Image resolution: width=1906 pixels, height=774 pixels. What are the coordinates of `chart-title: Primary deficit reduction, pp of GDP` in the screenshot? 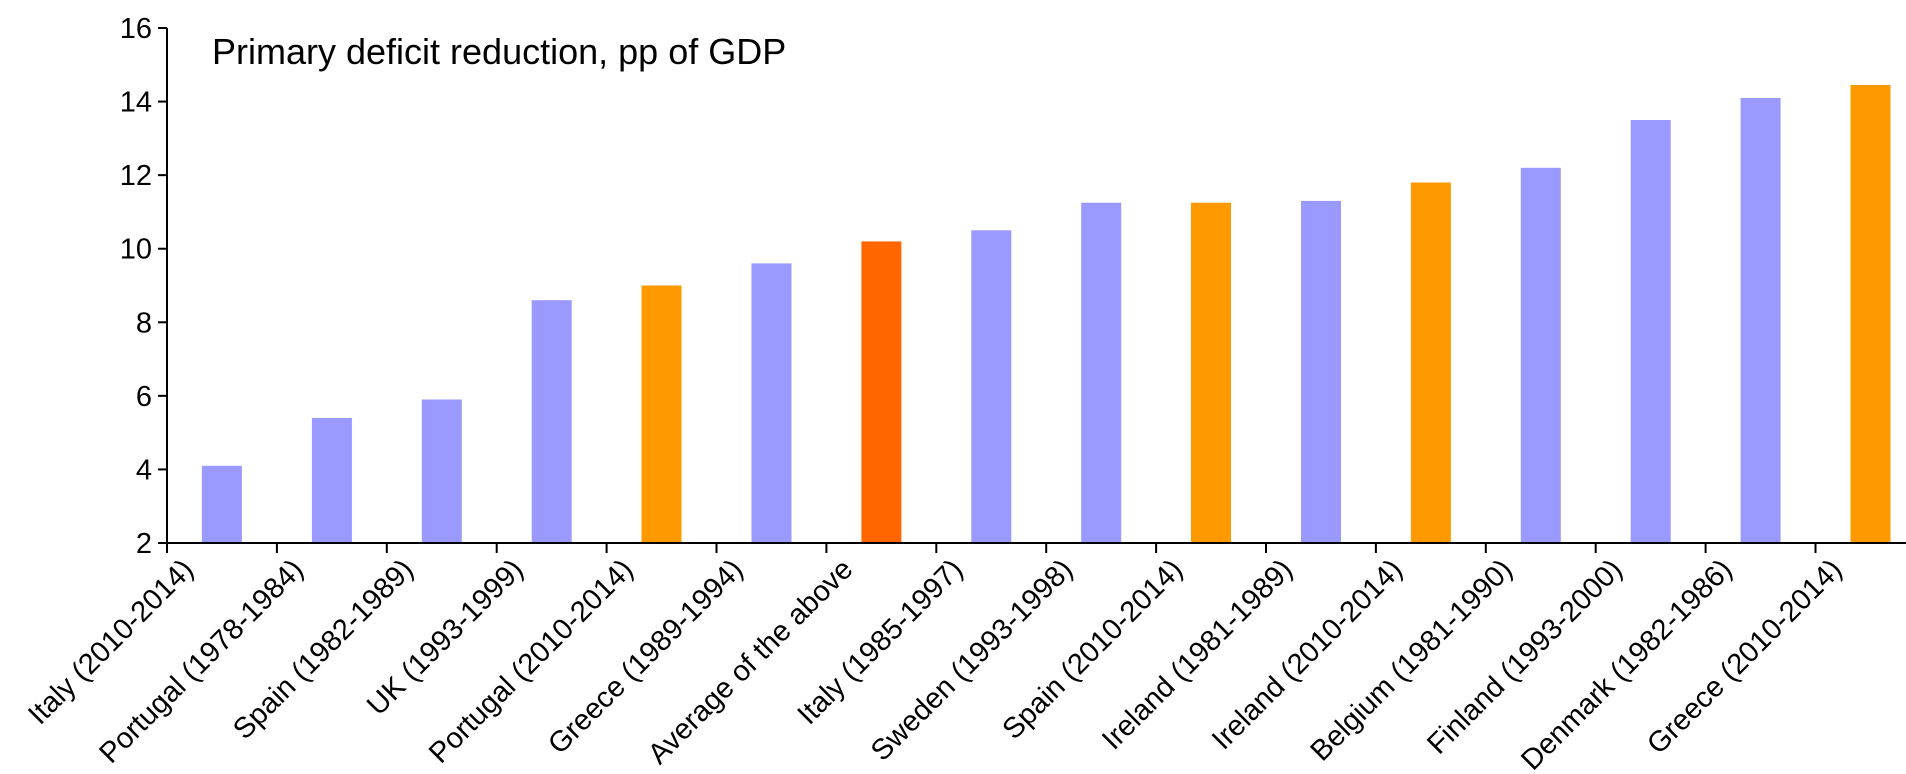 It's located at (499, 51).